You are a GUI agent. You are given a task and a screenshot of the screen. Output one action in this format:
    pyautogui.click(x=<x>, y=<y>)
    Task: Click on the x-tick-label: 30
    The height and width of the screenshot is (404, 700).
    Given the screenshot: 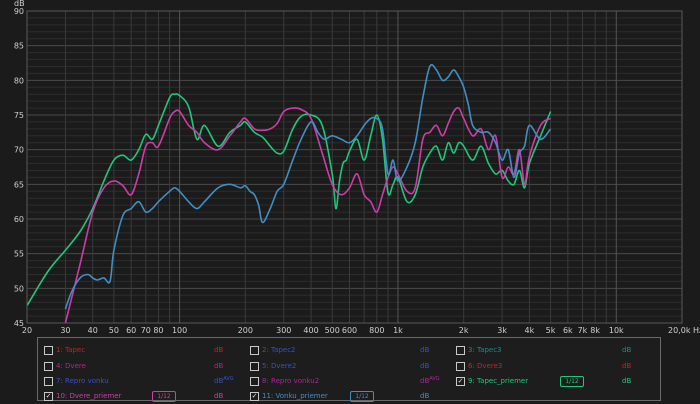 What is the action you would take?
    pyautogui.click(x=65, y=330)
    